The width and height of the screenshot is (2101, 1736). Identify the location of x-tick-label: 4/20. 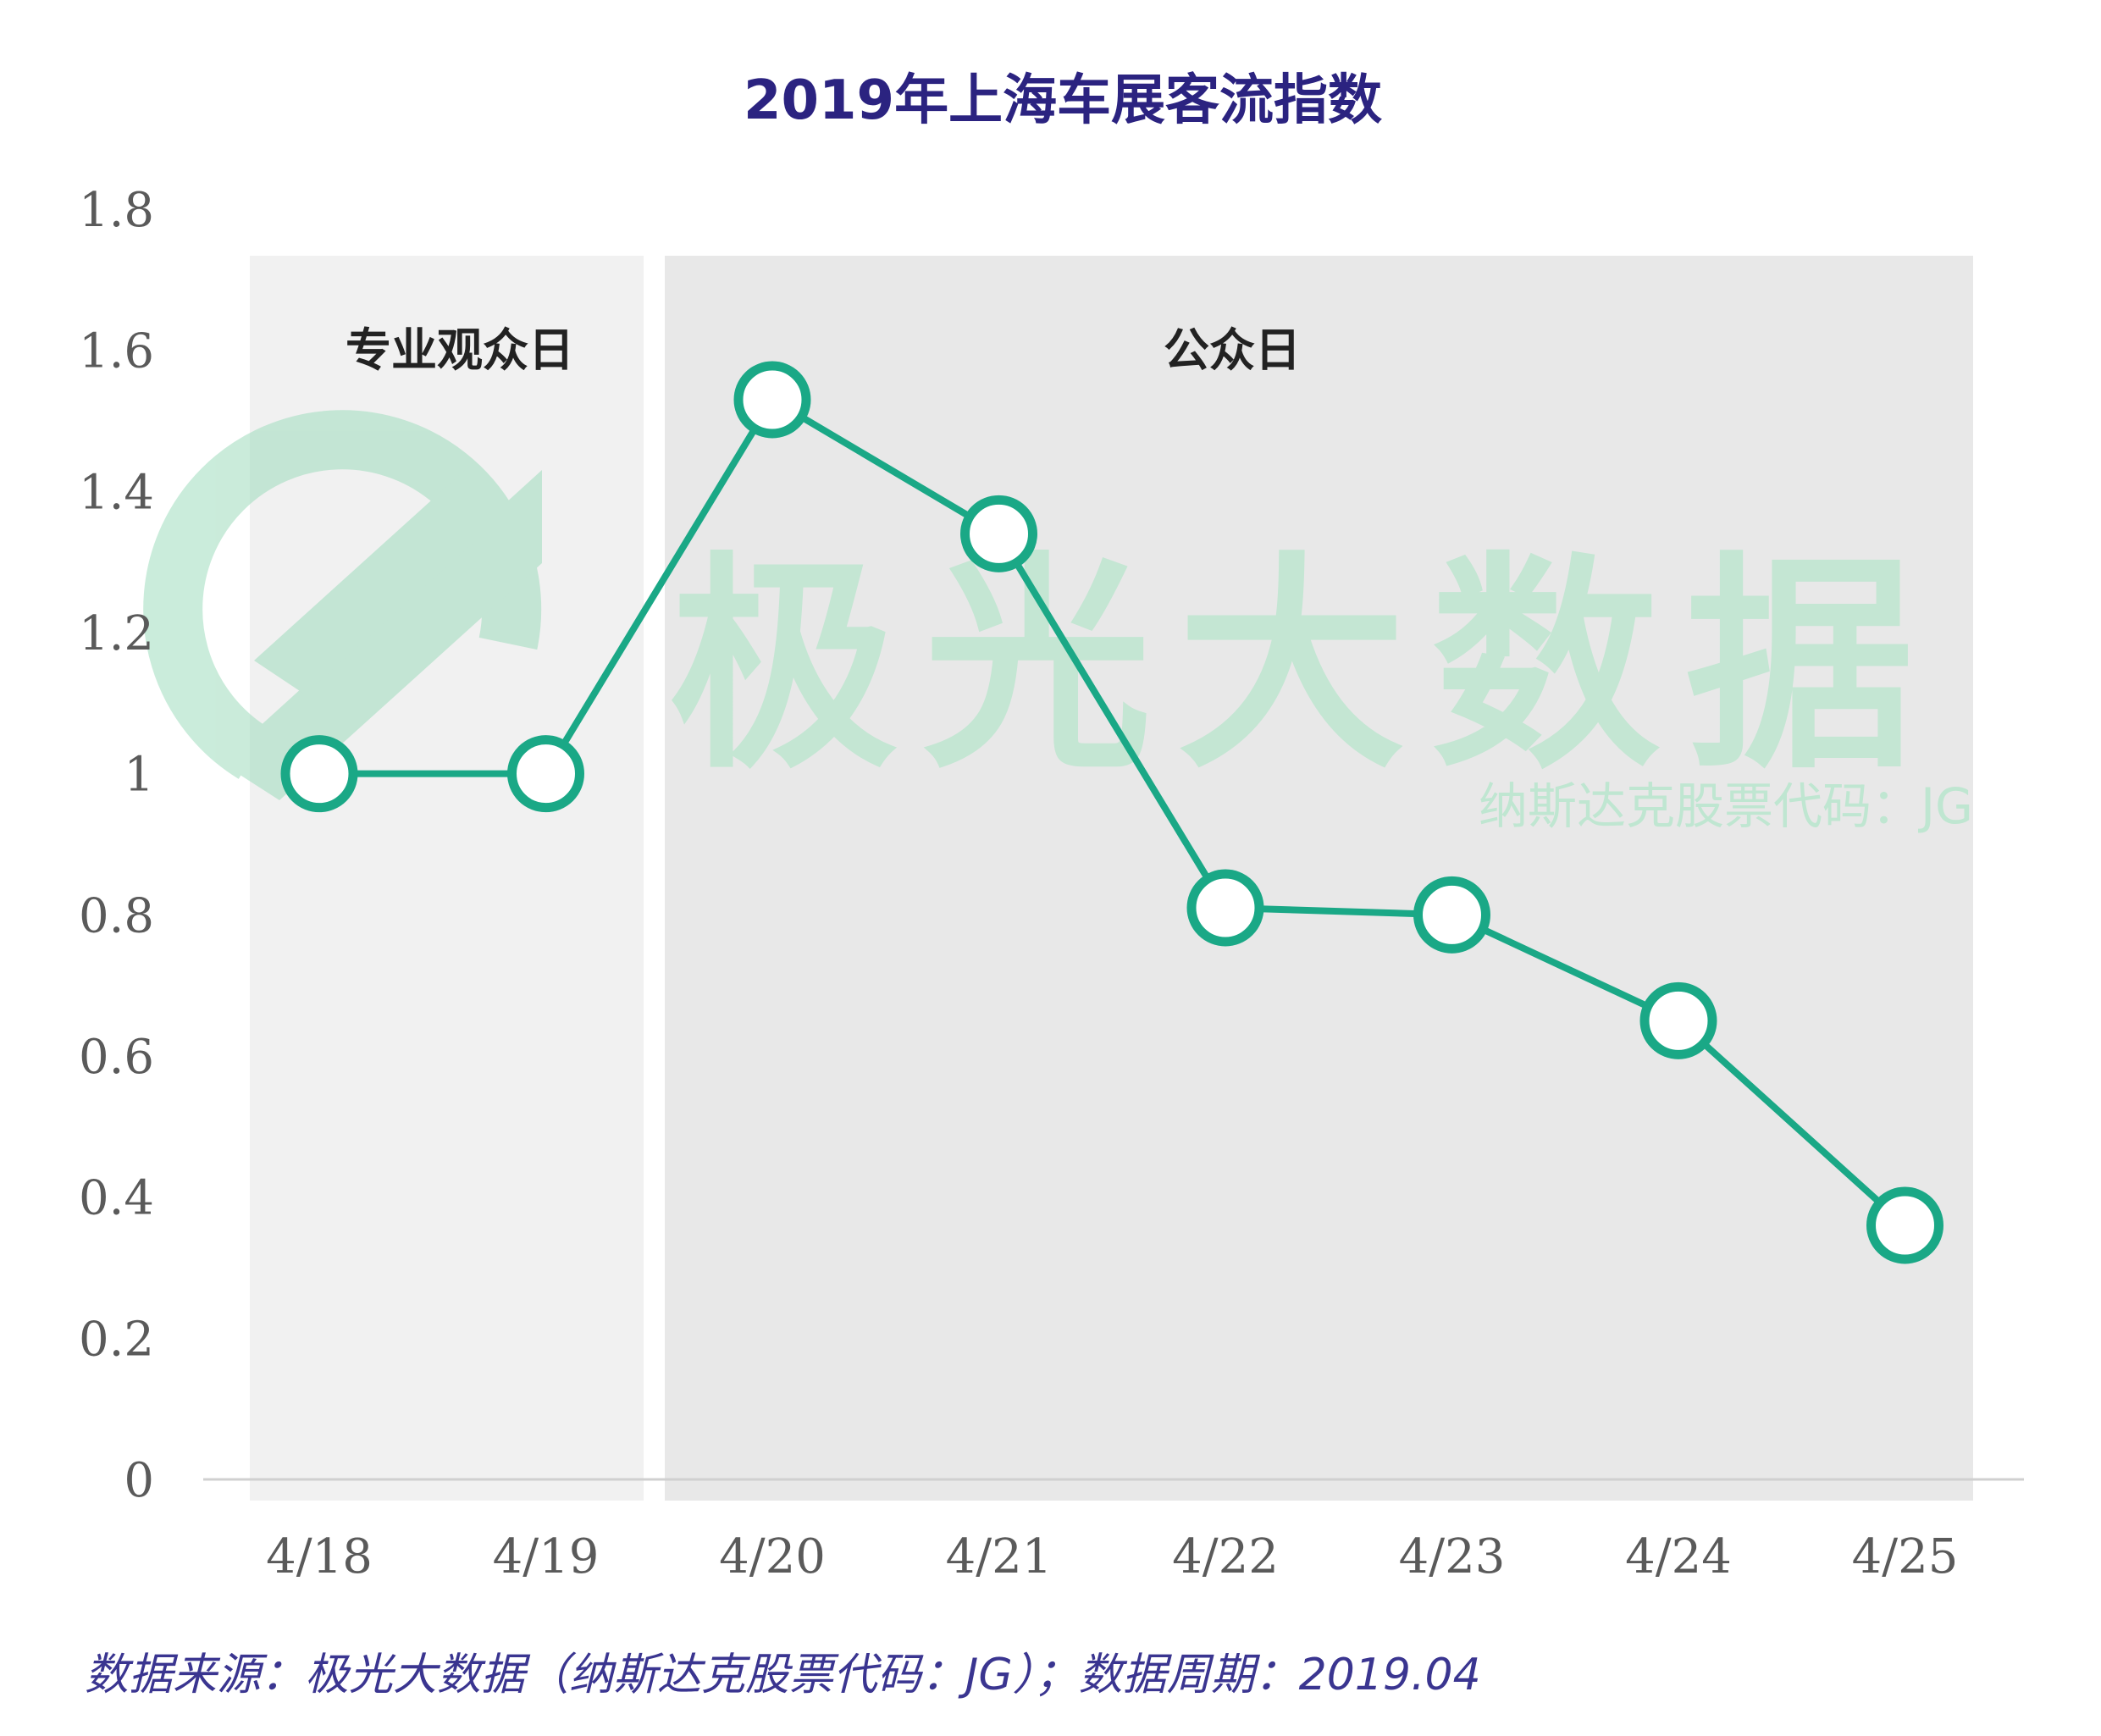
(772, 1556).